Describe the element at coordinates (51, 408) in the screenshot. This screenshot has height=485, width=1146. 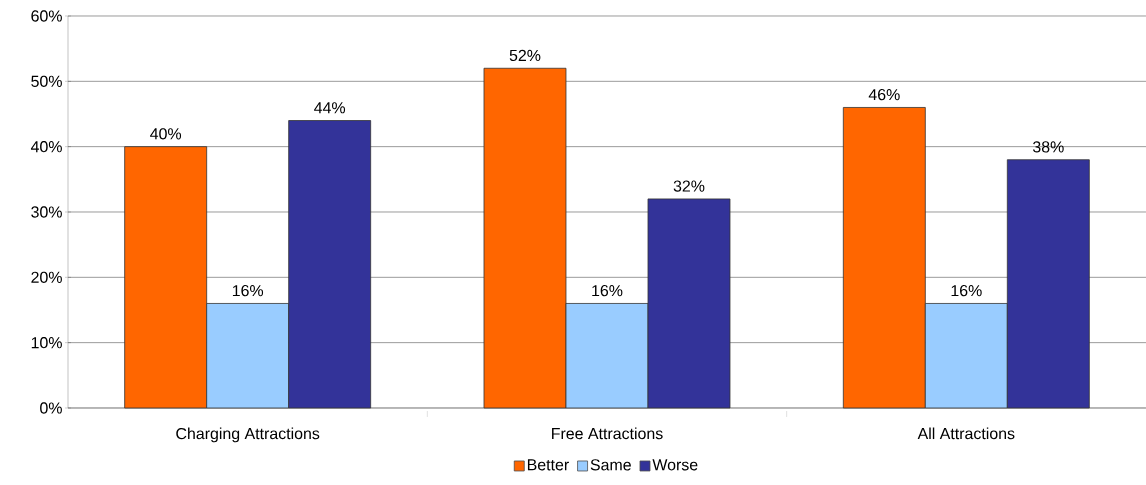
I see `y-tick-label: 0%` at that location.